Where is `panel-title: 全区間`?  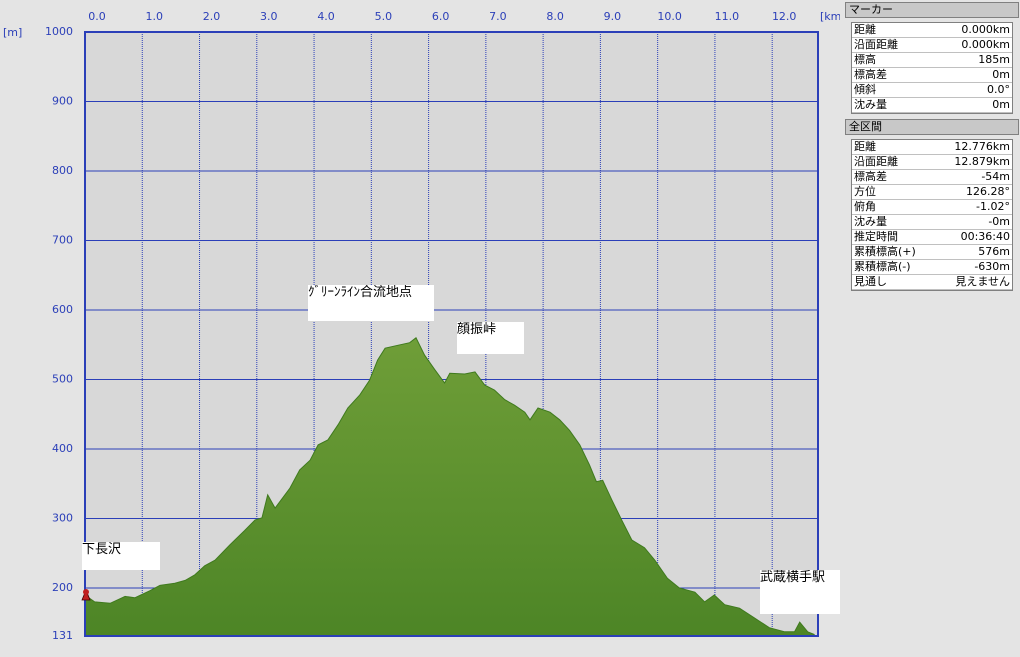
panel-title: 全区間 is located at coordinates (932, 127).